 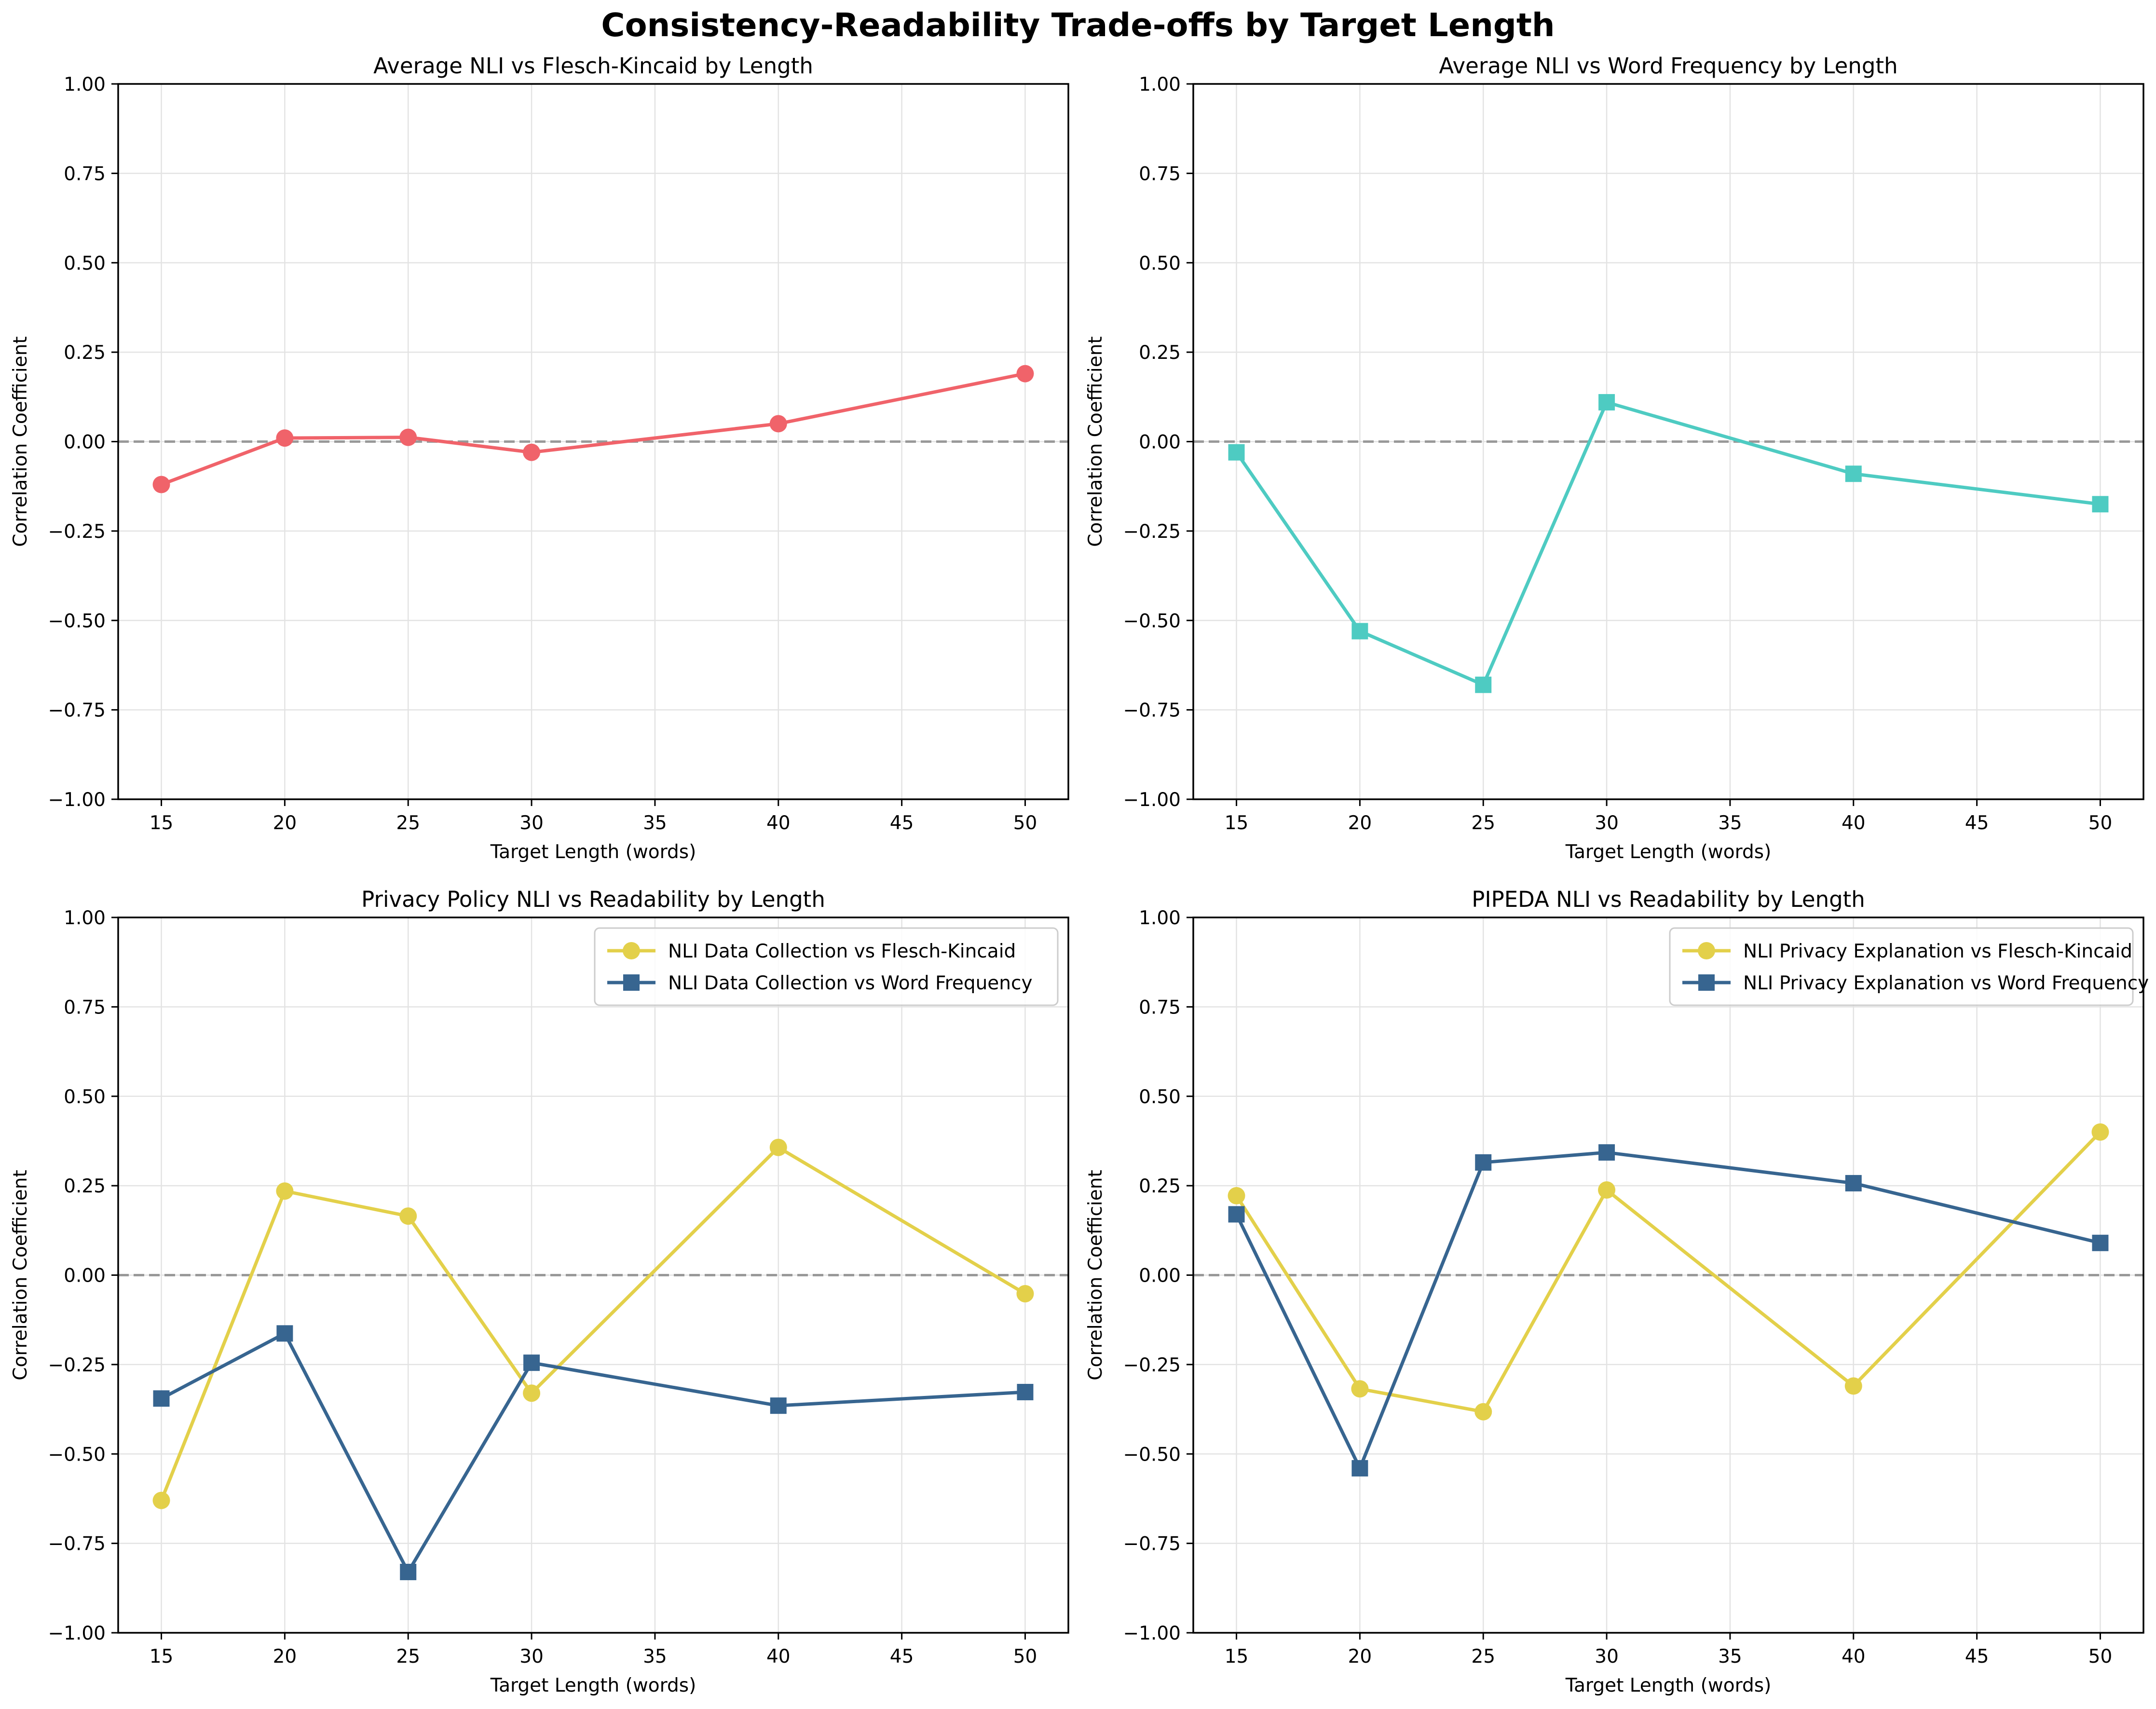 What do you see at coordinates (1706, 982) in the screenshot?
I see `legend-marker-square` at bounding box center [1706, 982].